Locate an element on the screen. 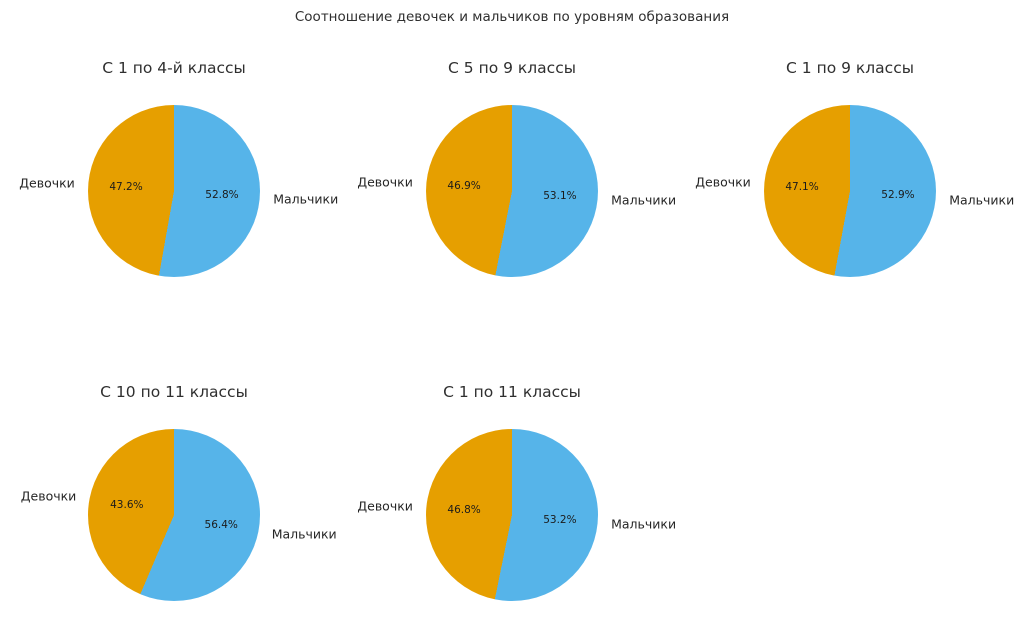 This screenshot has width=1024, height=640. pie-area: 53.2% Мальчики 46.8% Девочки is located at coordinates (516, 515).